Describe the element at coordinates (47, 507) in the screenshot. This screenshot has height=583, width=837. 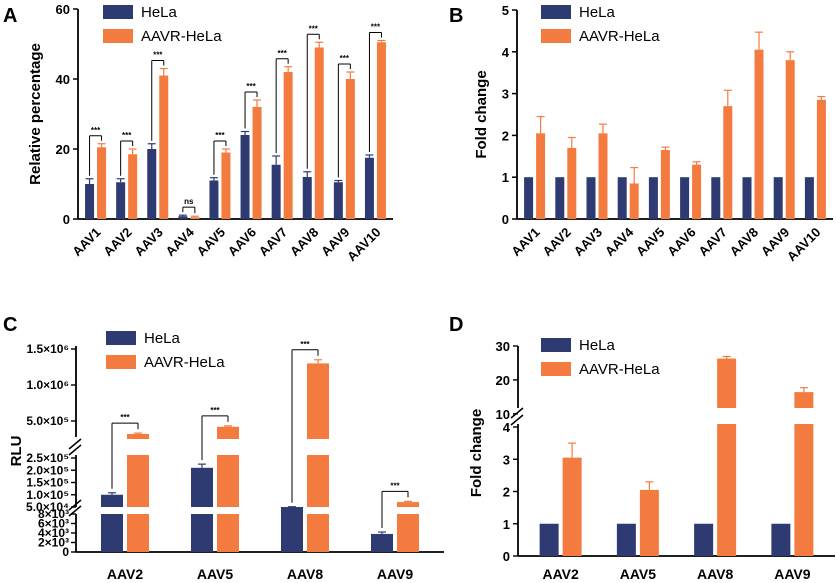
I see `y-tick-label: 5.0×10⁴` at that location.